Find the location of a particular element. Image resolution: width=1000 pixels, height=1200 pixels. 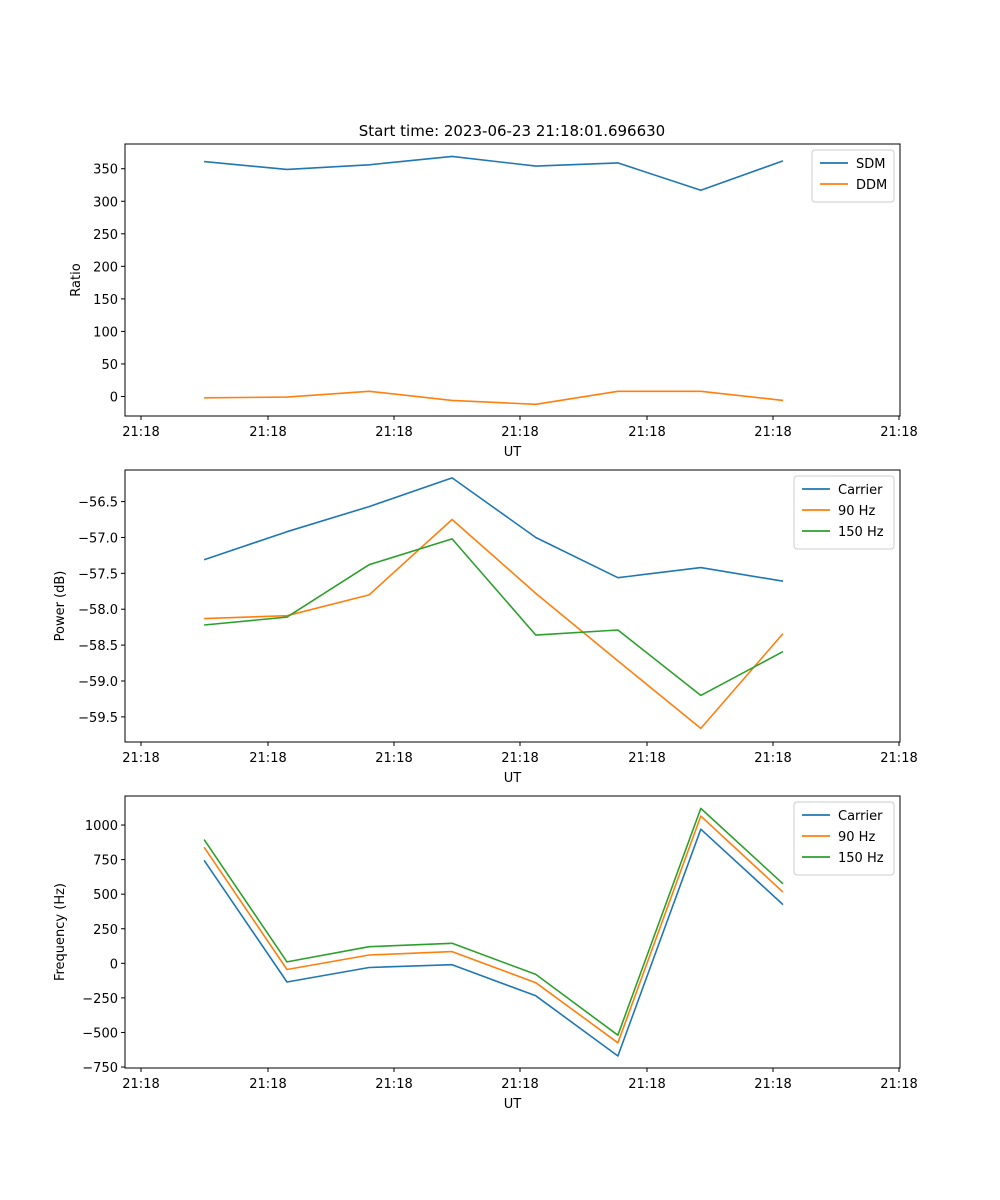

y-tick-label: −250 is located at coordinates (100, 999).